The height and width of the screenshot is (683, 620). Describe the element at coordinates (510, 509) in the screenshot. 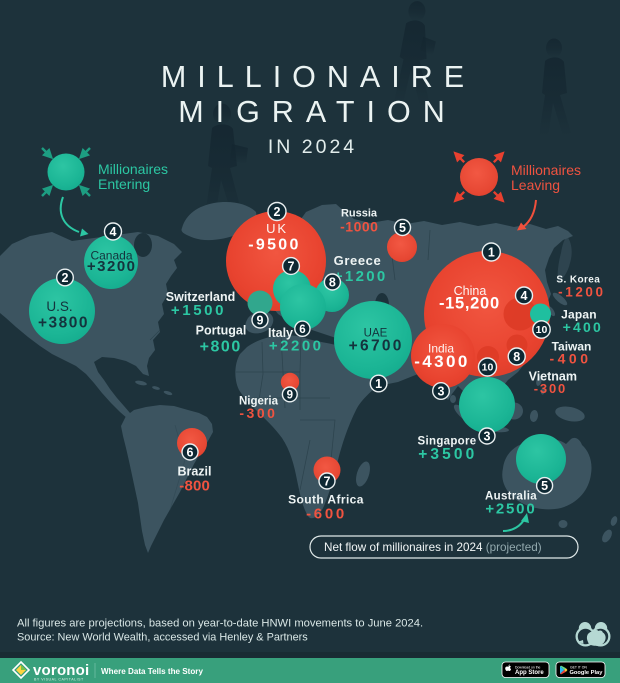

I see `svg-text: +2500` at that location.